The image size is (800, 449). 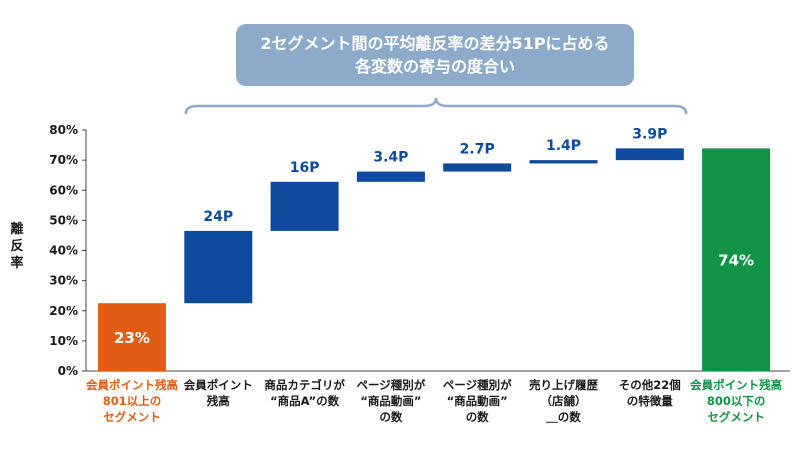 What do you see at coordinates (68, 371) in the screenshot?
I see `y-tick-label: 0%` at bounding box center [68, 371].